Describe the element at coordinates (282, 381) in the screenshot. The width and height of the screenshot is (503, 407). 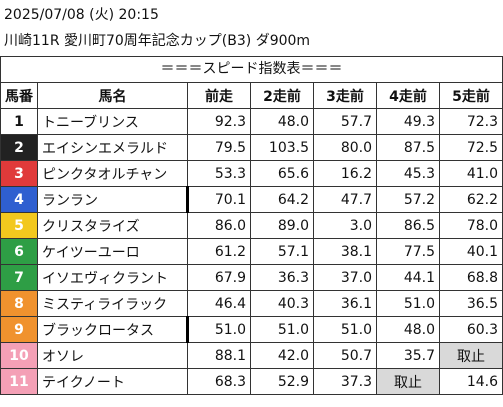
I see `speed-index: 52.9` at that location.